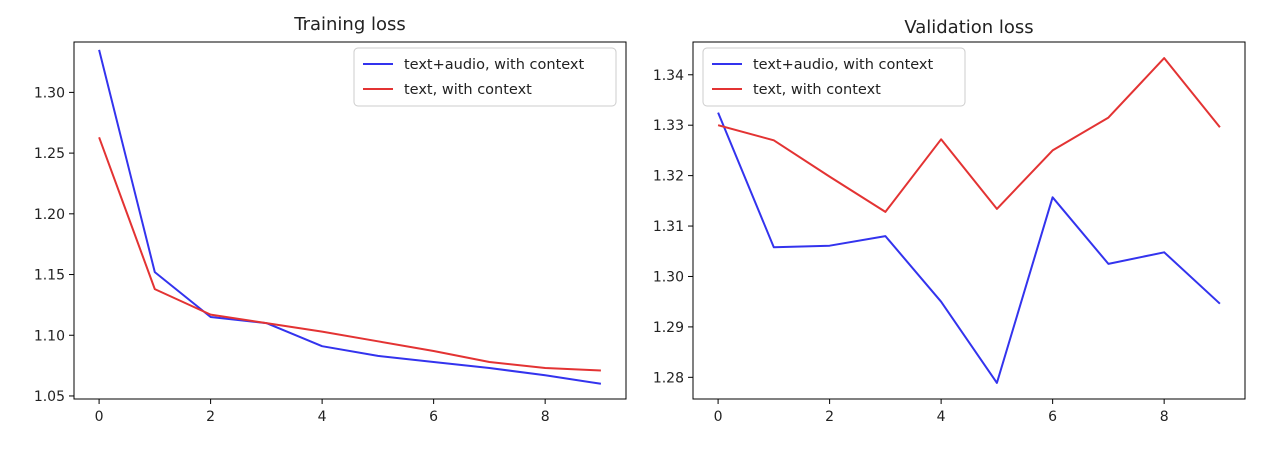  What do you see at coordinates (968, 27) in the screenshot?
I see `chart-title: Validation loss` at bounding box center [968, 27].